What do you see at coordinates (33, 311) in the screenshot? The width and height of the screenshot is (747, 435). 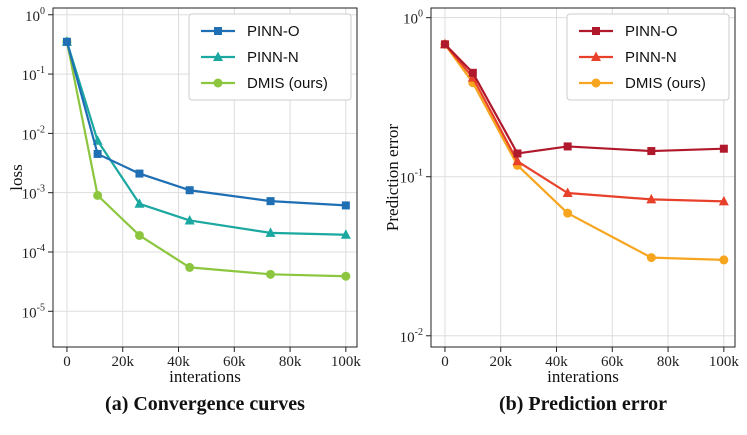 I see `y-tick-label: 10⁻⁵` at bounding box center [33, 311].